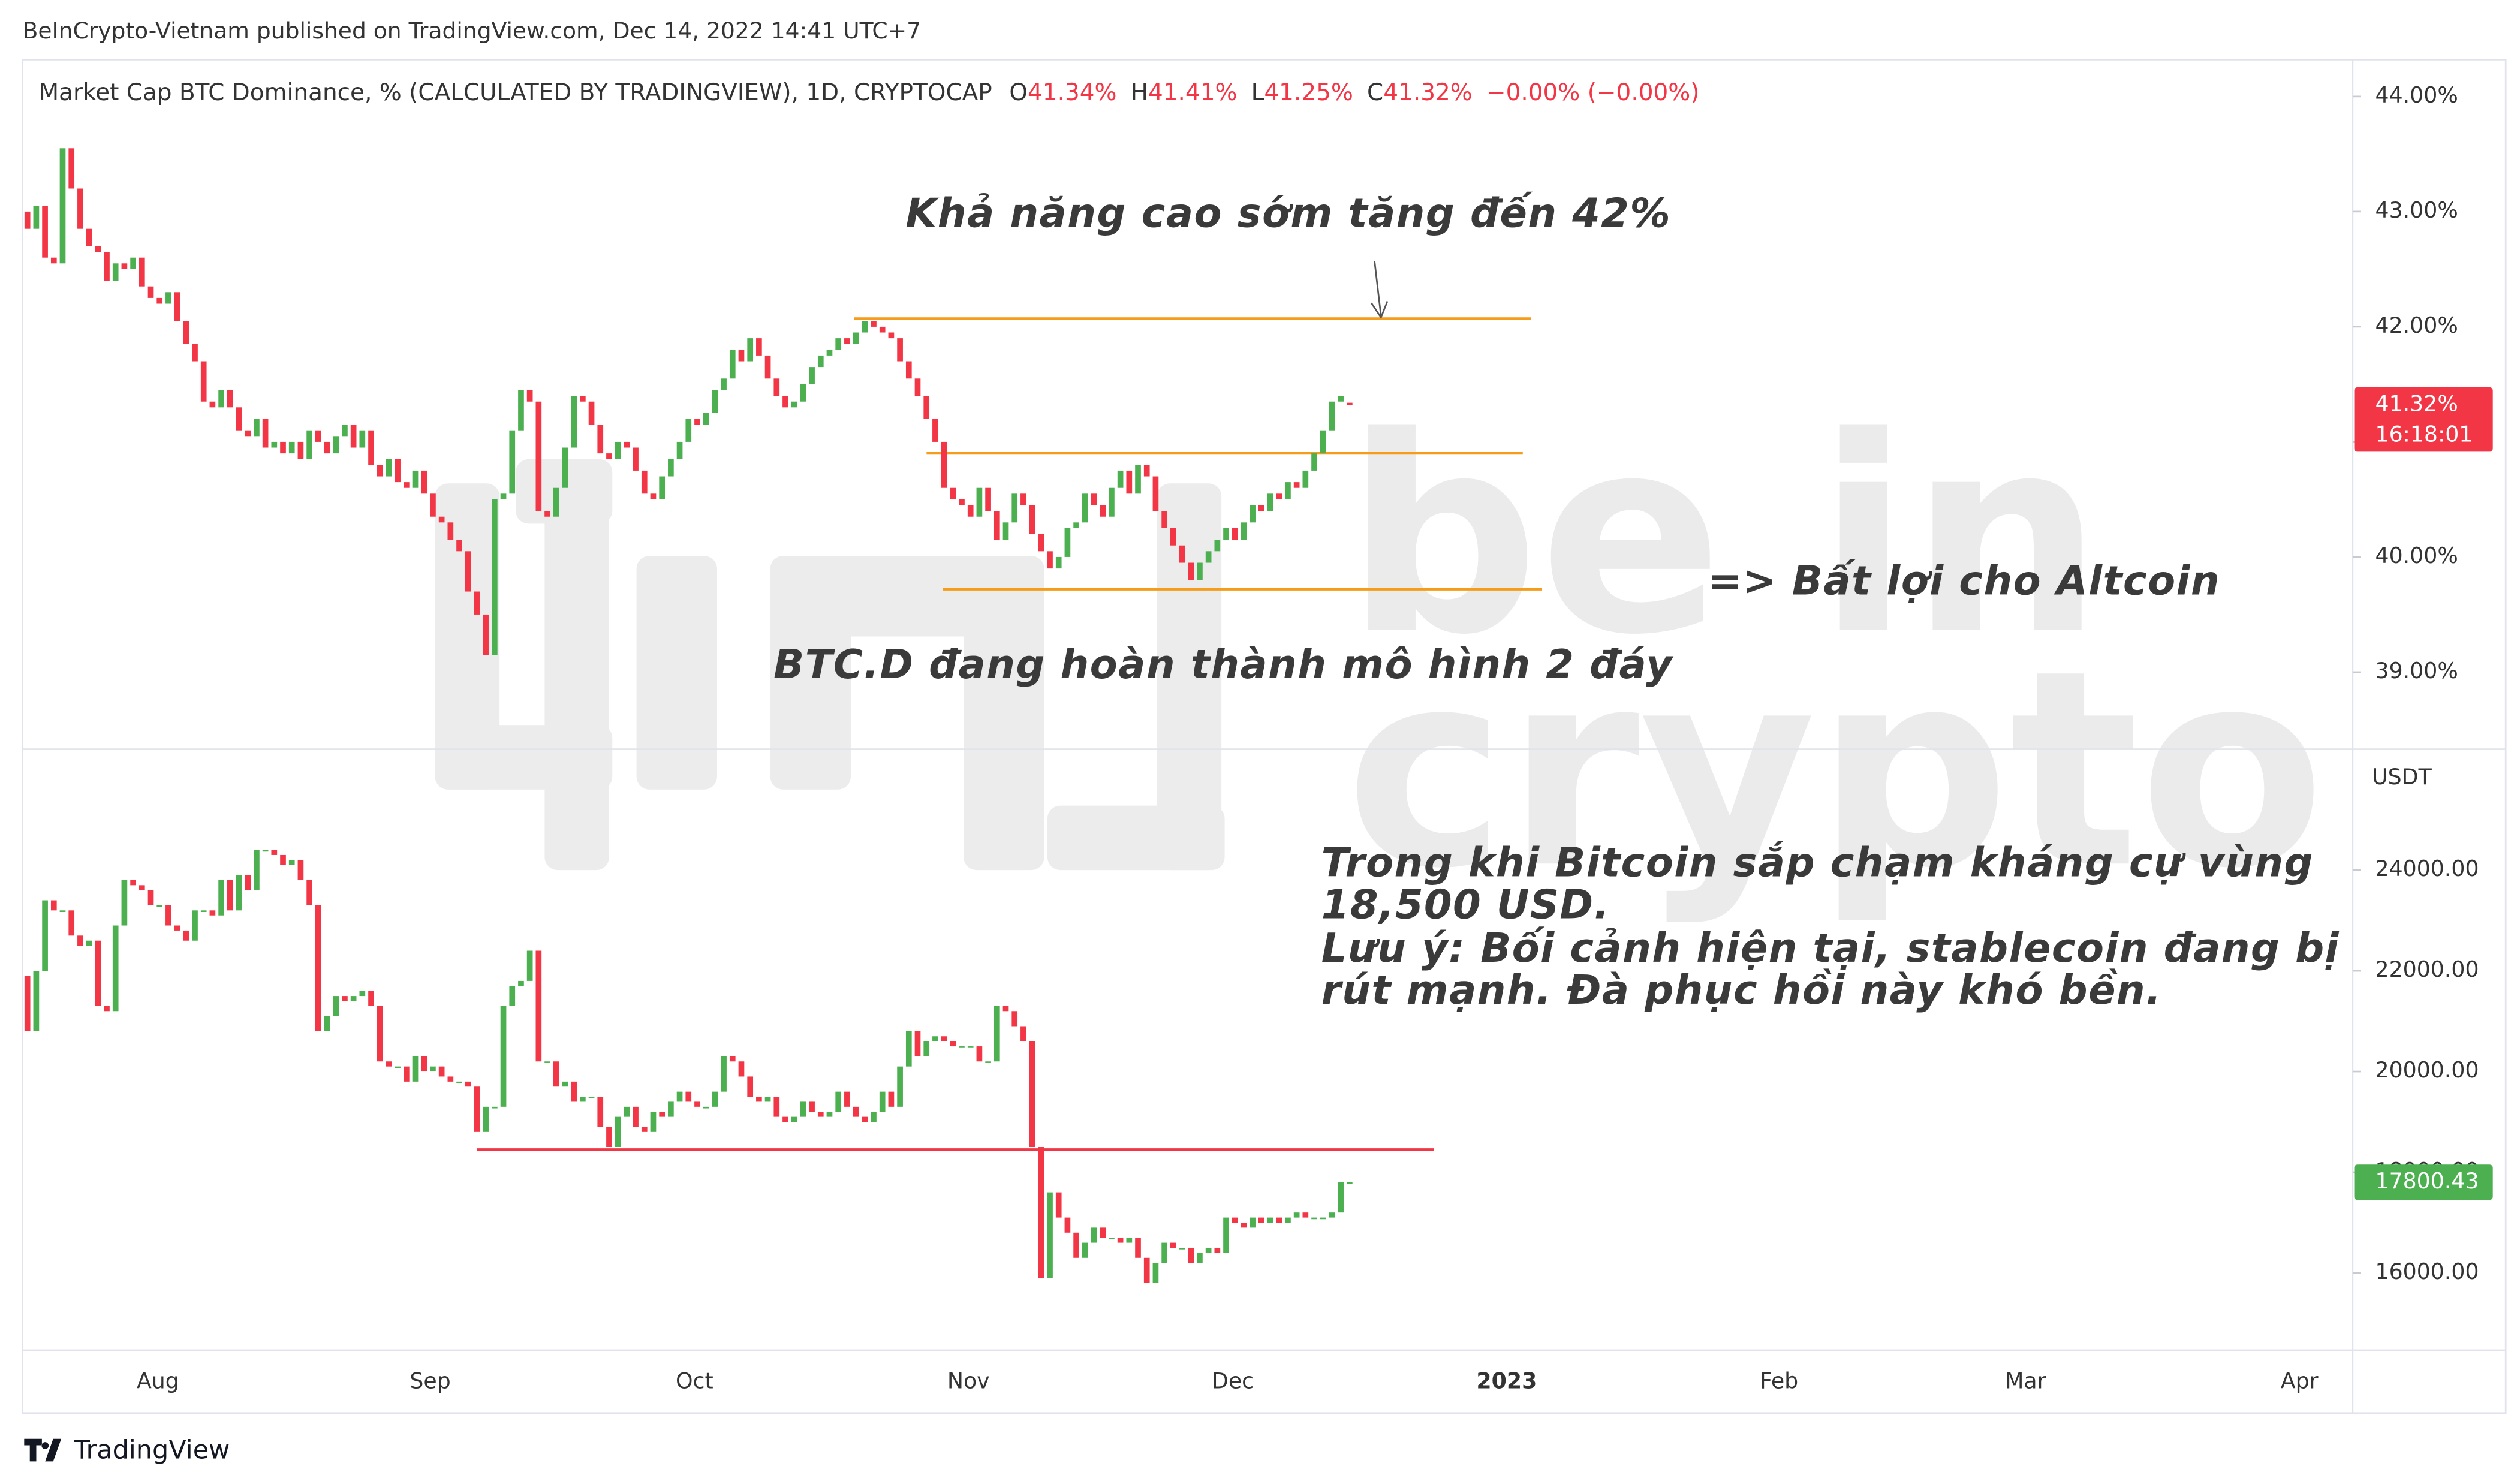 The image size is (2517, 1484). Describe the element at coordinates (969, 1381) in the screenshot. I see `x-tick-label: Nov` at that location.